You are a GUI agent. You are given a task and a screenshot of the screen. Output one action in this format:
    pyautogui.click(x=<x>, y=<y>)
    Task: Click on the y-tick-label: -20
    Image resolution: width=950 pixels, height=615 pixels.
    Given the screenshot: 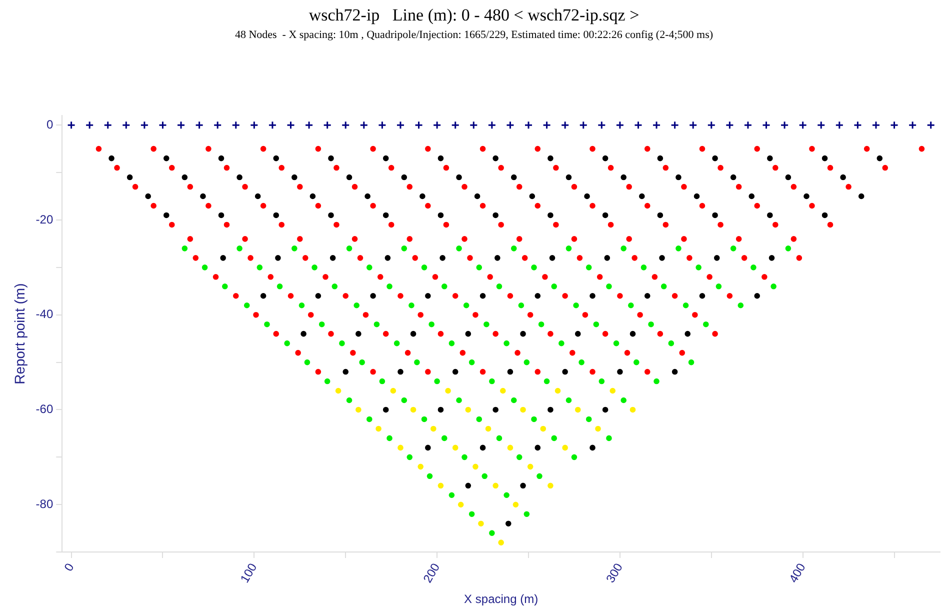 What is the action you would take?
    pyautogui.click(x=45, y=219)
    